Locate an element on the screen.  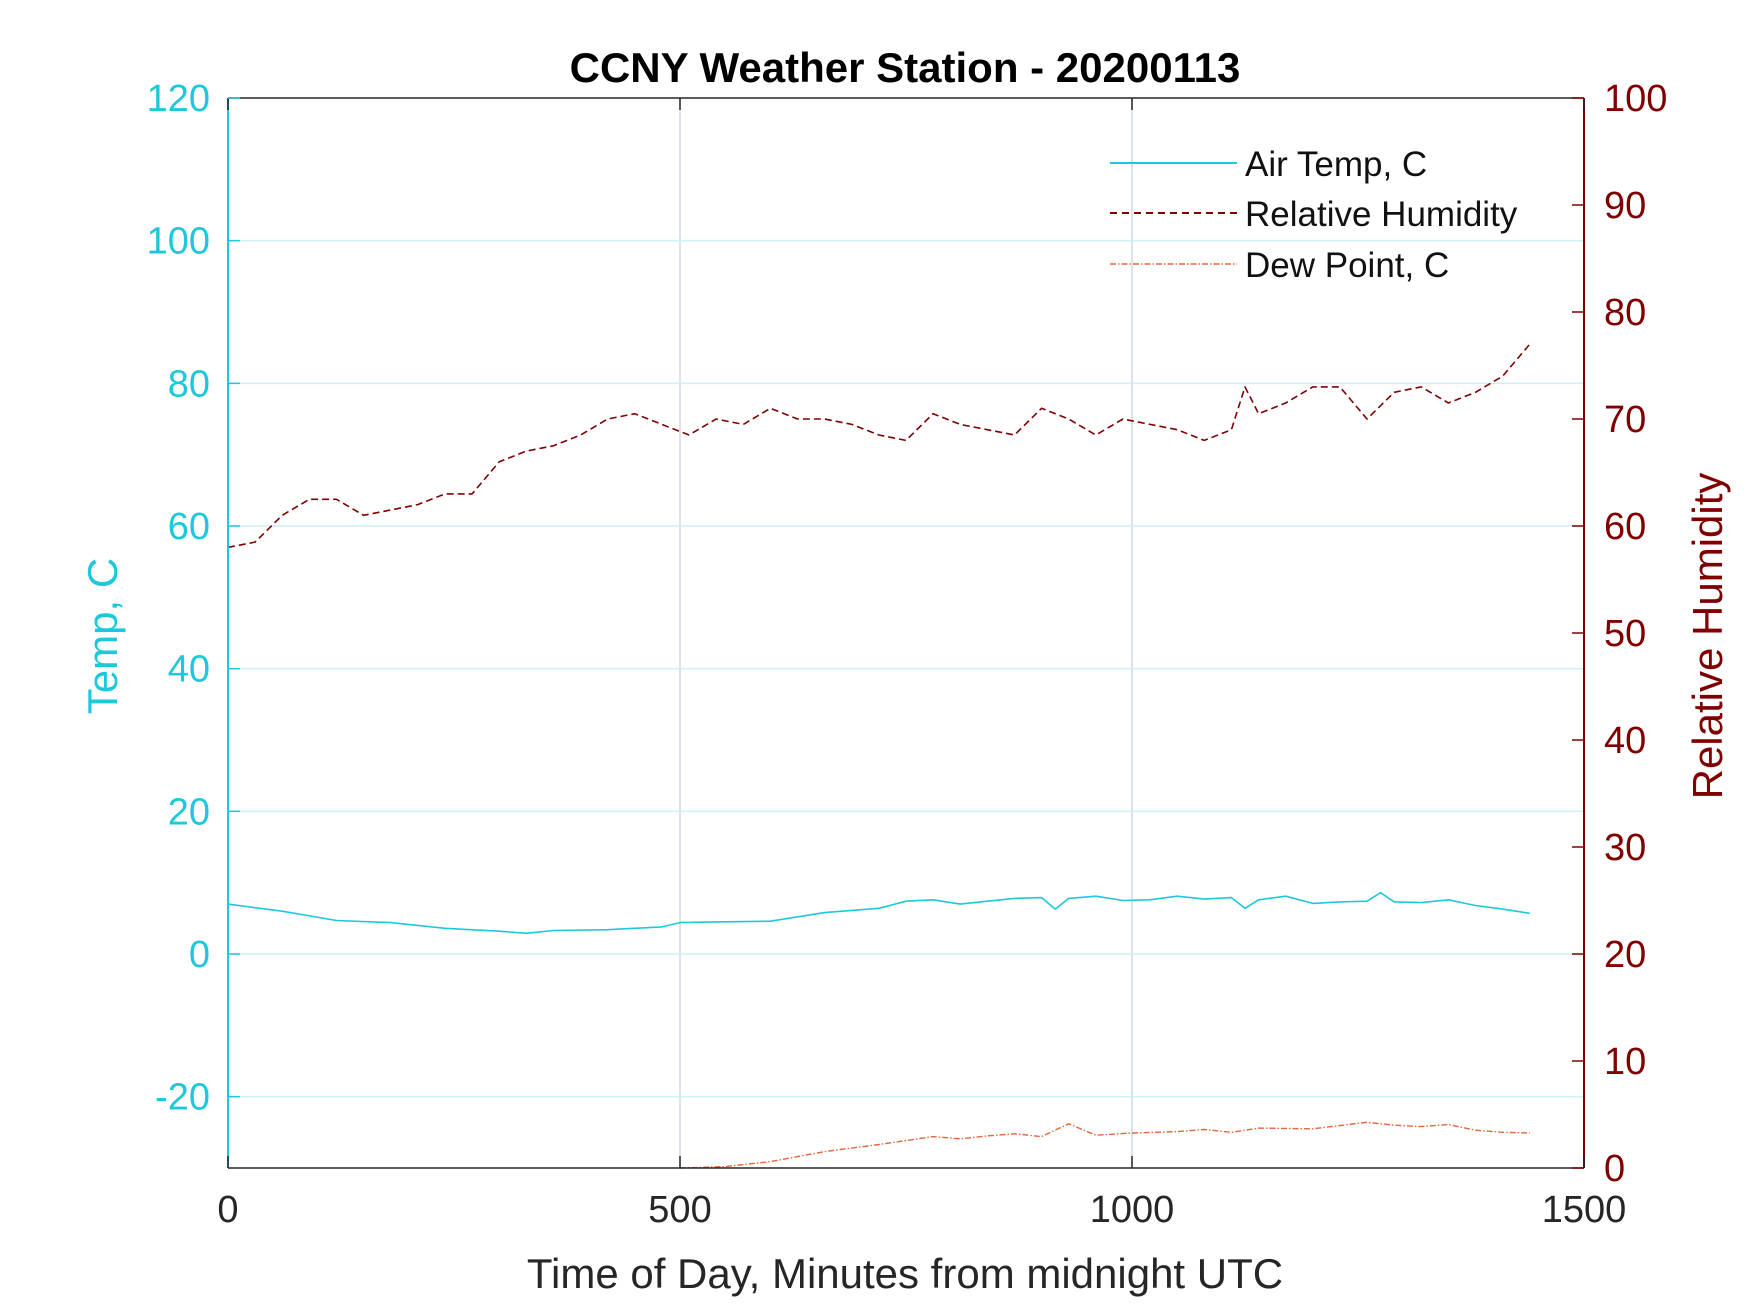
x-tick-label: 1500 is located at coordinates (1584, 1210).